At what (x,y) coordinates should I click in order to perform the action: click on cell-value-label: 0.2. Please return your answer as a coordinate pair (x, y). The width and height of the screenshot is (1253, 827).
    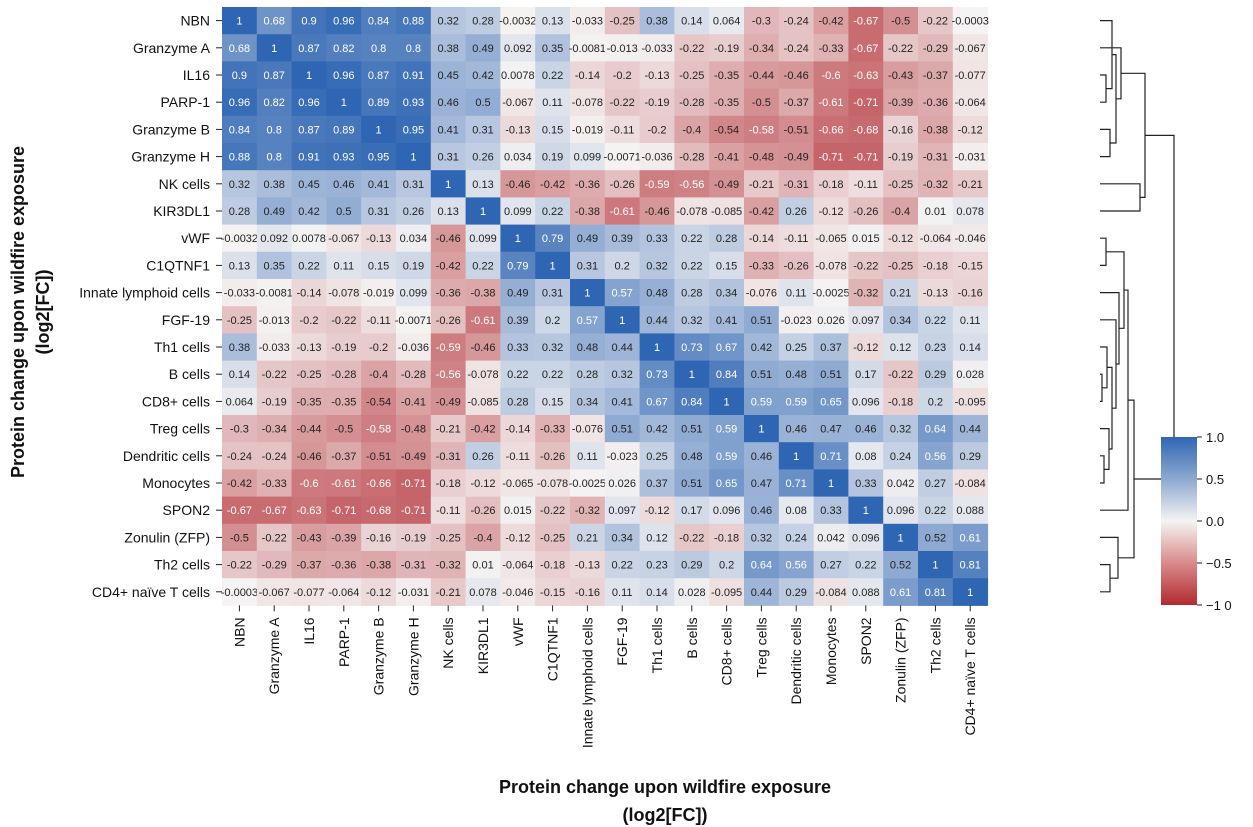
    Looking at the image, I should click on (726, 566).